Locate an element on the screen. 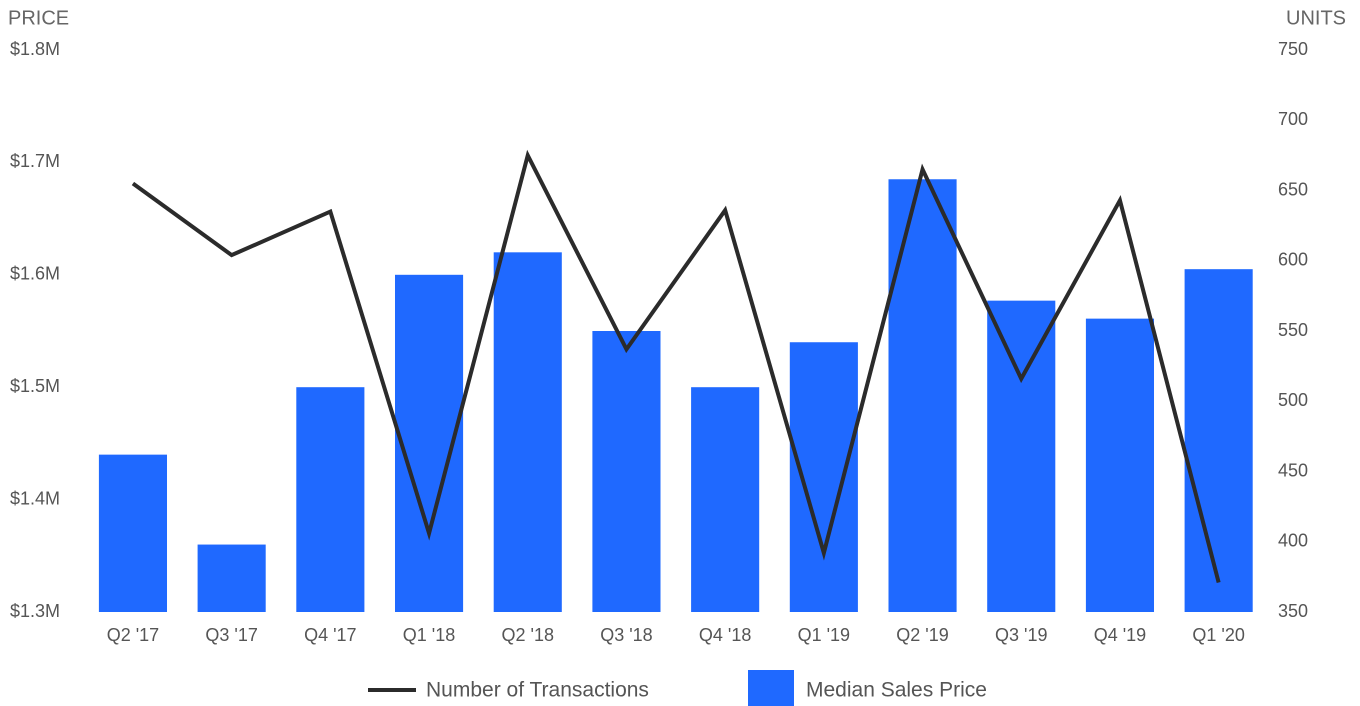 This screenshot has width=1360, height=706. y2-tick-label: 500 is located at coordinates (1293, 400).